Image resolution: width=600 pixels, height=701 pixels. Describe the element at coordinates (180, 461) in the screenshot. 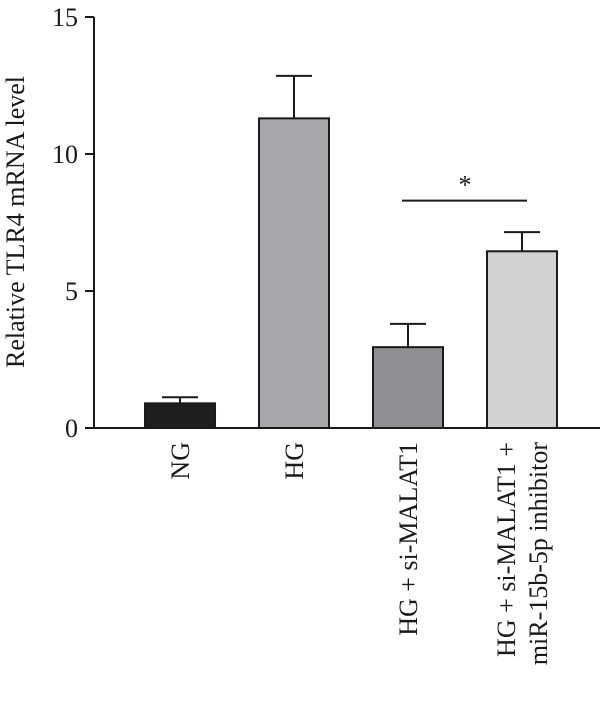

I see `x-tick-label: NG` at that location.